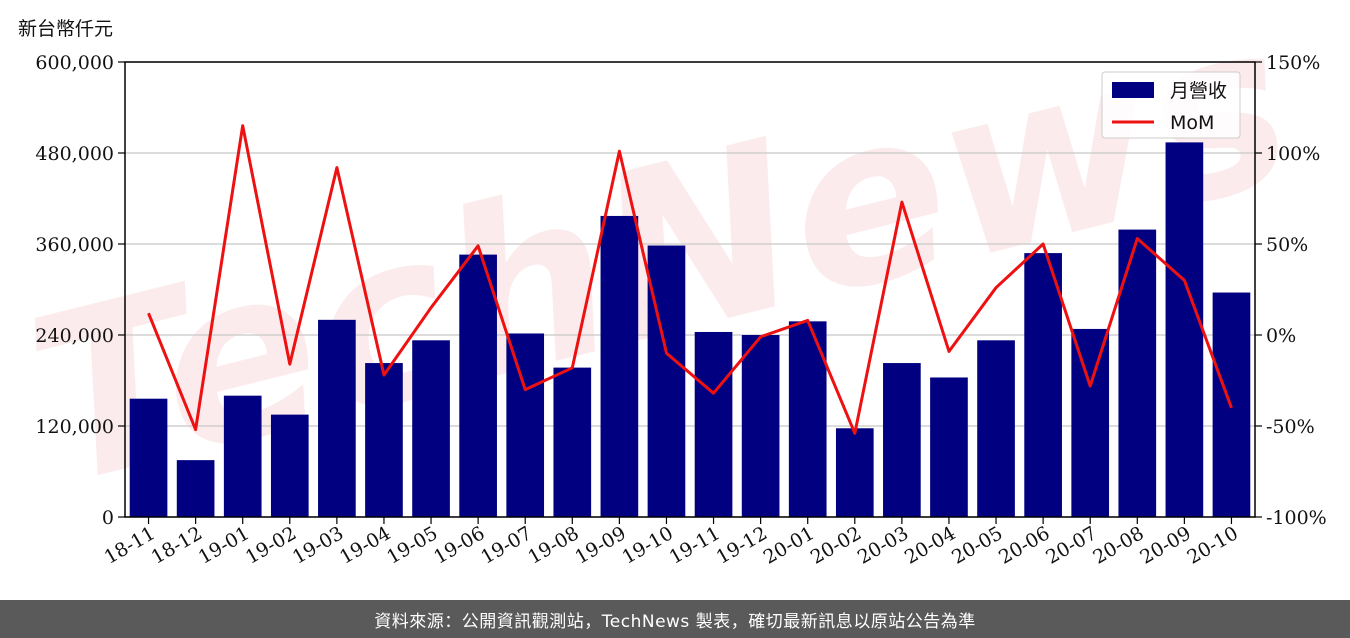 Image resolution: width=1350 pixels, height=638 pixels. Describe the element at coordinates (977, 545) in the screenshot. I see `x-tick-label: 20-05` at that location.